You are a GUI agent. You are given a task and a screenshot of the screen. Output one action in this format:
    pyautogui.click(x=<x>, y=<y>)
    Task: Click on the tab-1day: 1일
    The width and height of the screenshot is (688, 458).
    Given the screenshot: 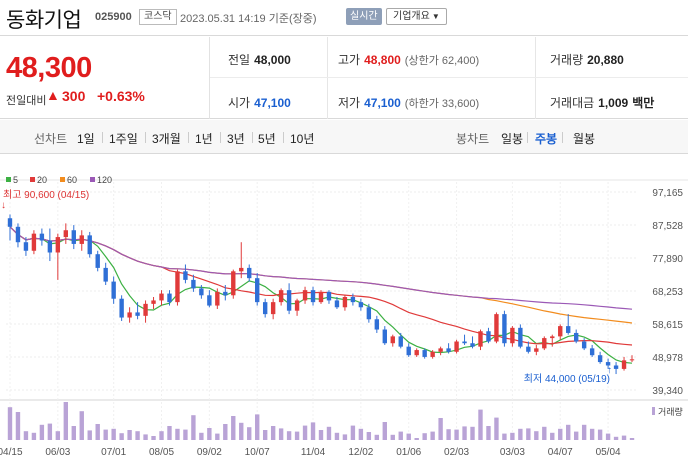 What is the action you would take?
    pyautogui.click(x=86, y=139)
    